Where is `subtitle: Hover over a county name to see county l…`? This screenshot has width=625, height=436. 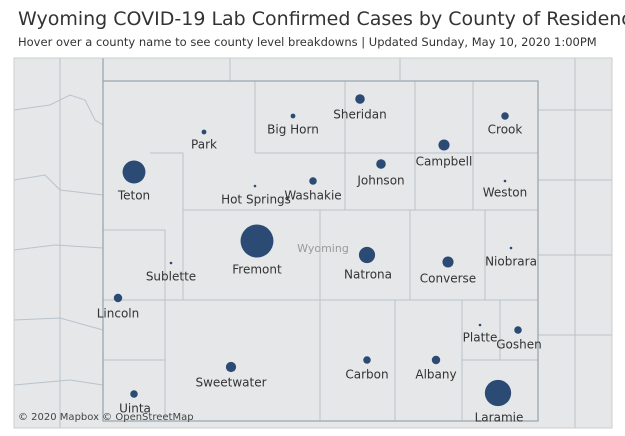 subtitle: Hover over a county name to see county l… is located at coordinates (307, 42).